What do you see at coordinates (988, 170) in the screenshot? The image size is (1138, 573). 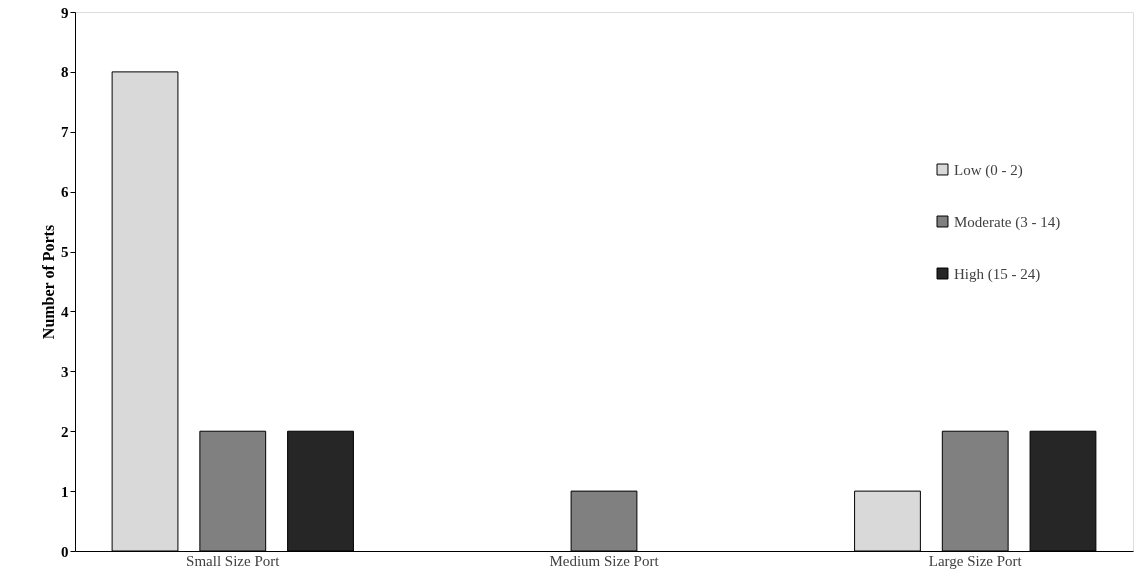 I see `legend-label: Low (0 - 2)` at bounding box center [988, 170].